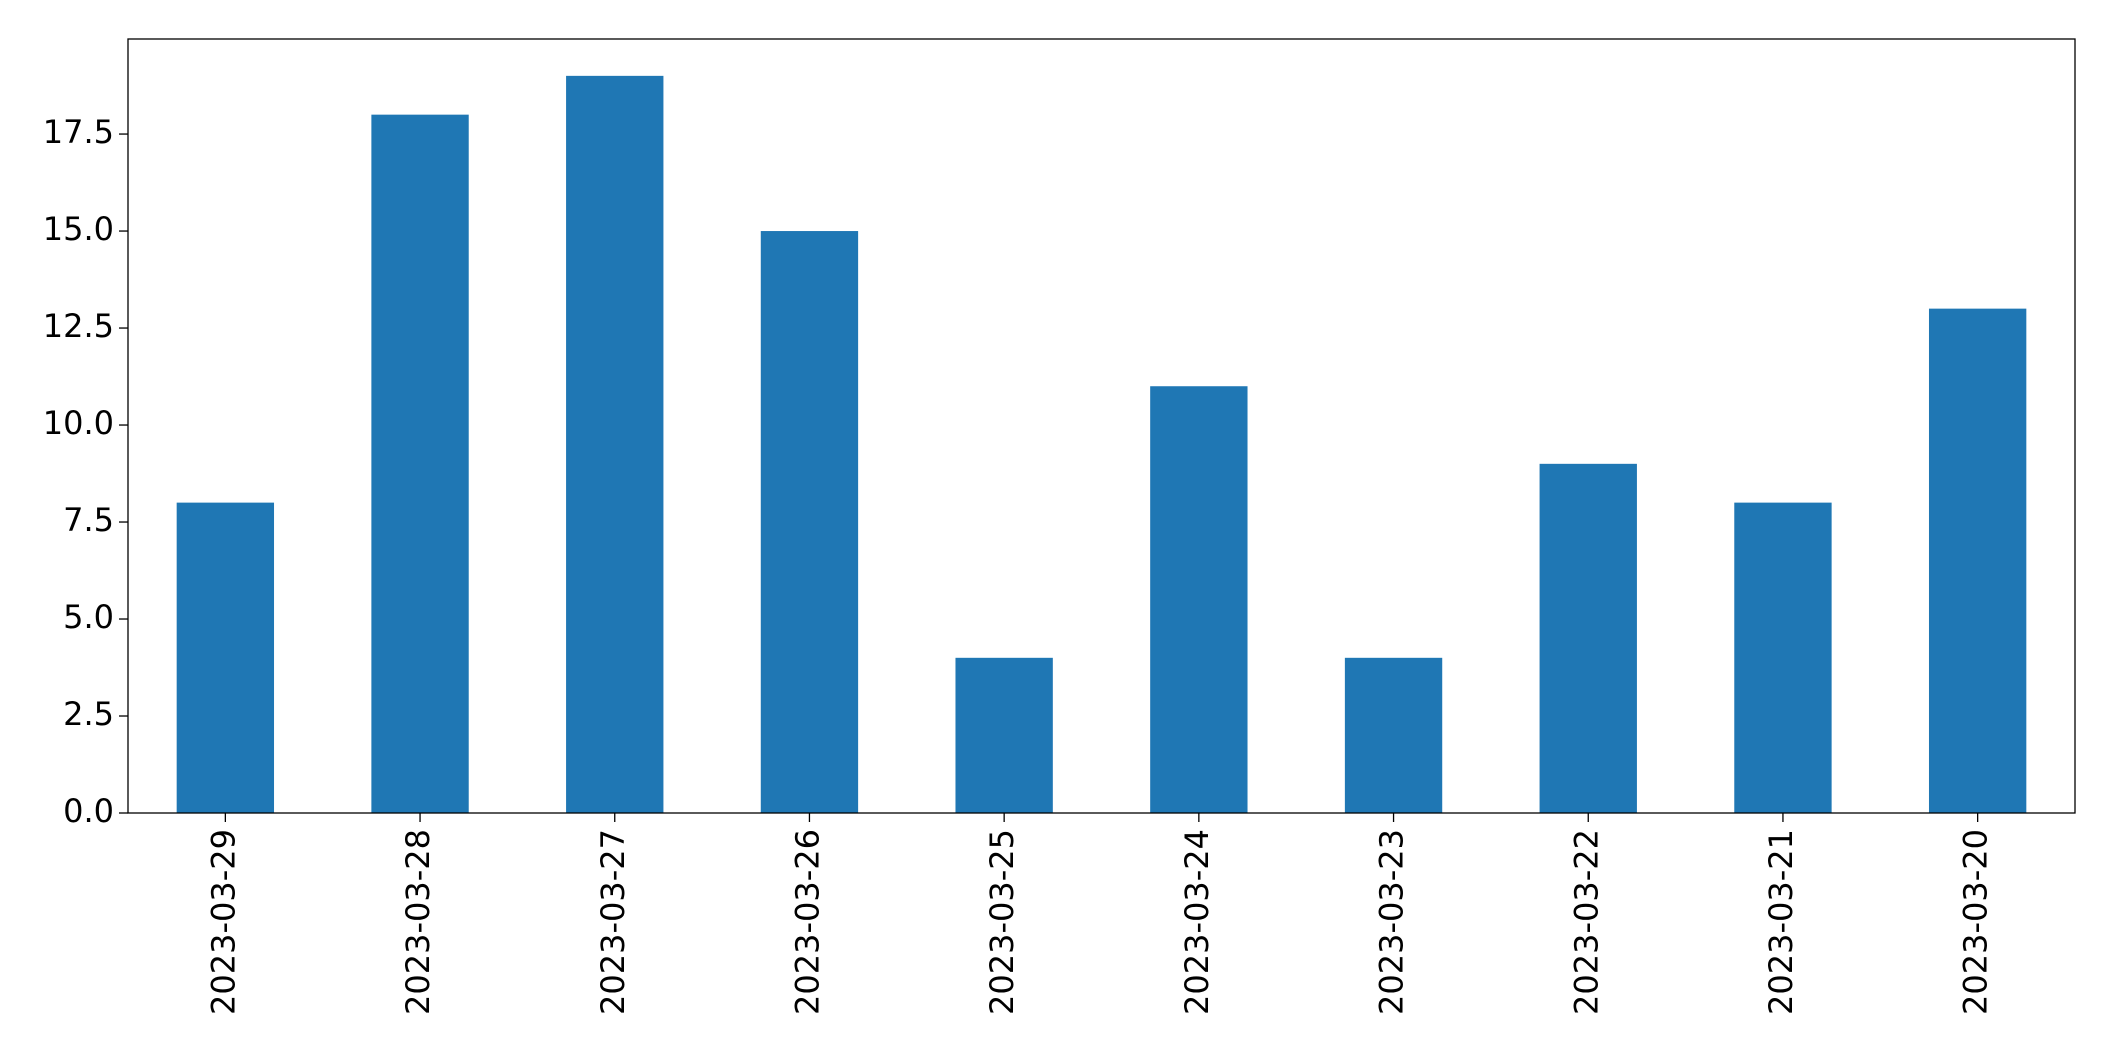 Image resolution: width=2104 pixels, height=1061 pixels. Describe the element at coordinates (78, 229) in the screenshot. I see `y-tick-label: 15.0` at that location.